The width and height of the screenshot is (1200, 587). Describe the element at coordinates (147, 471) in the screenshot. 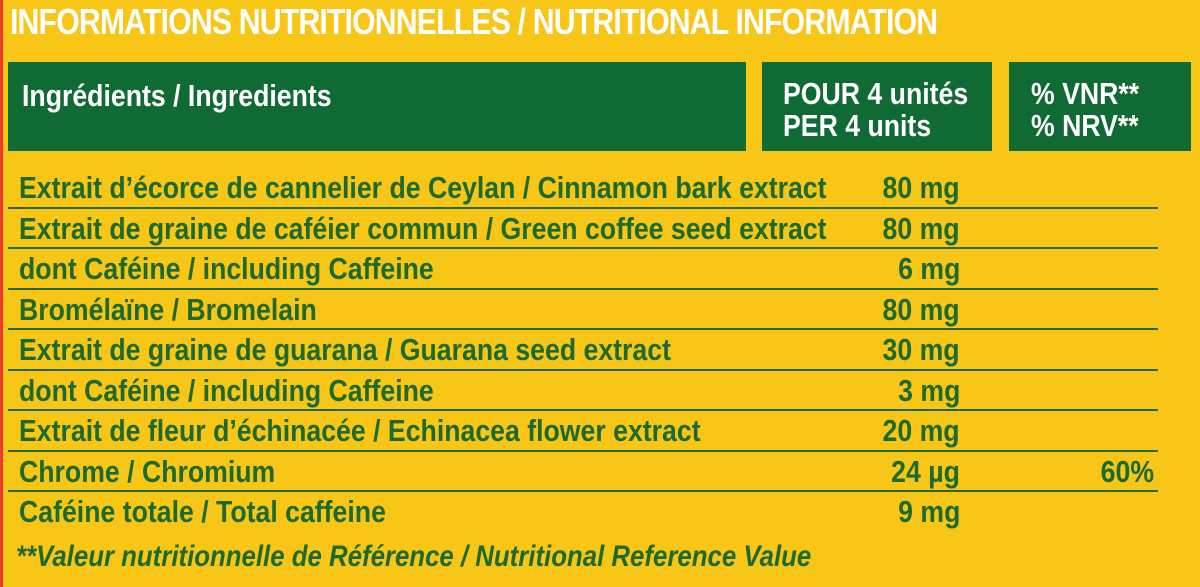

I see `ingredient-name: Chrome / Chromium` at that location.